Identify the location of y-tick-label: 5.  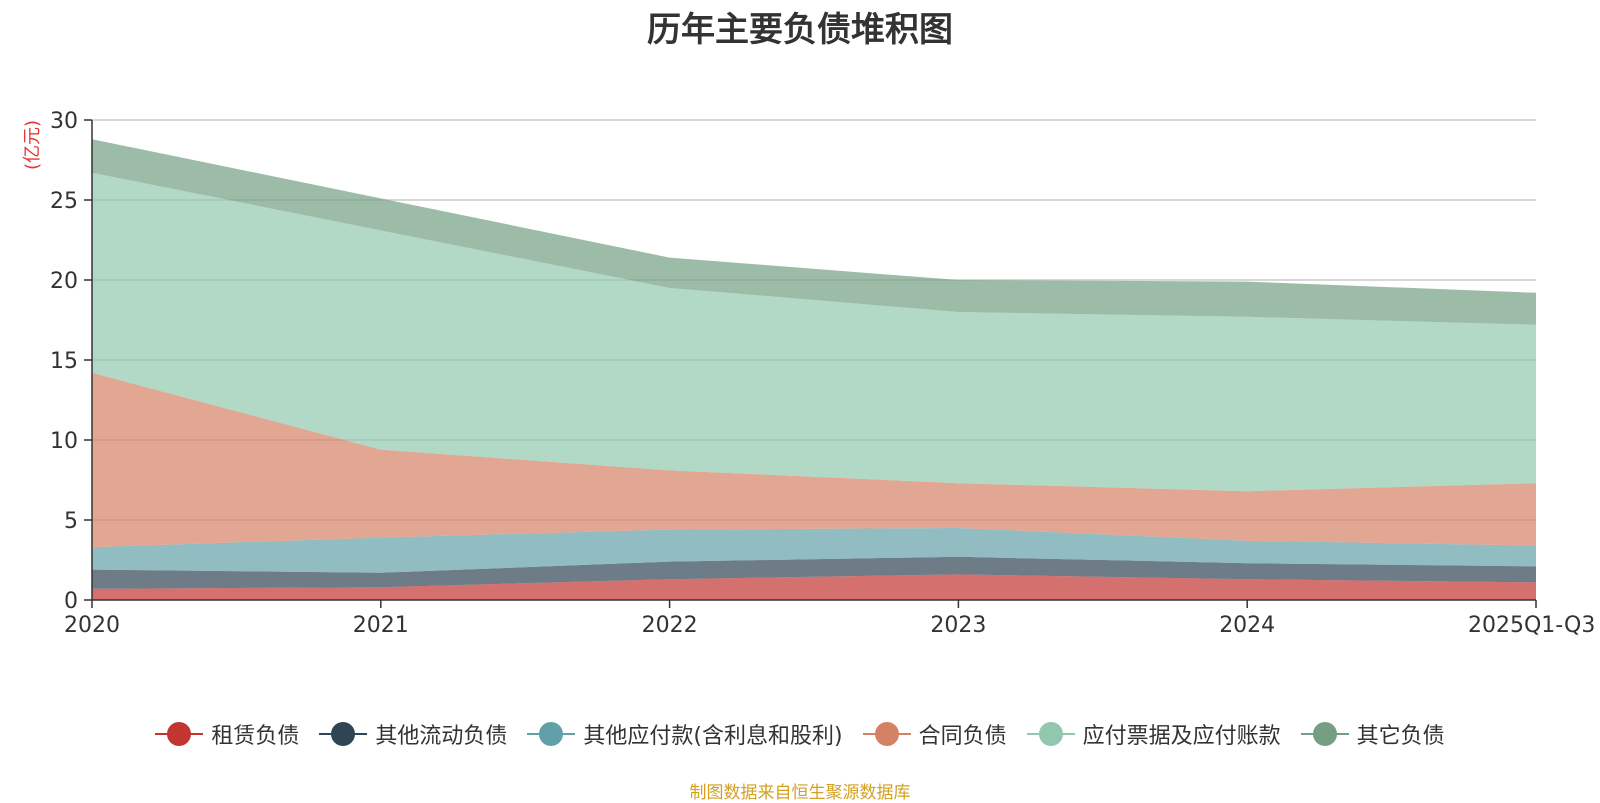
(71, 521).